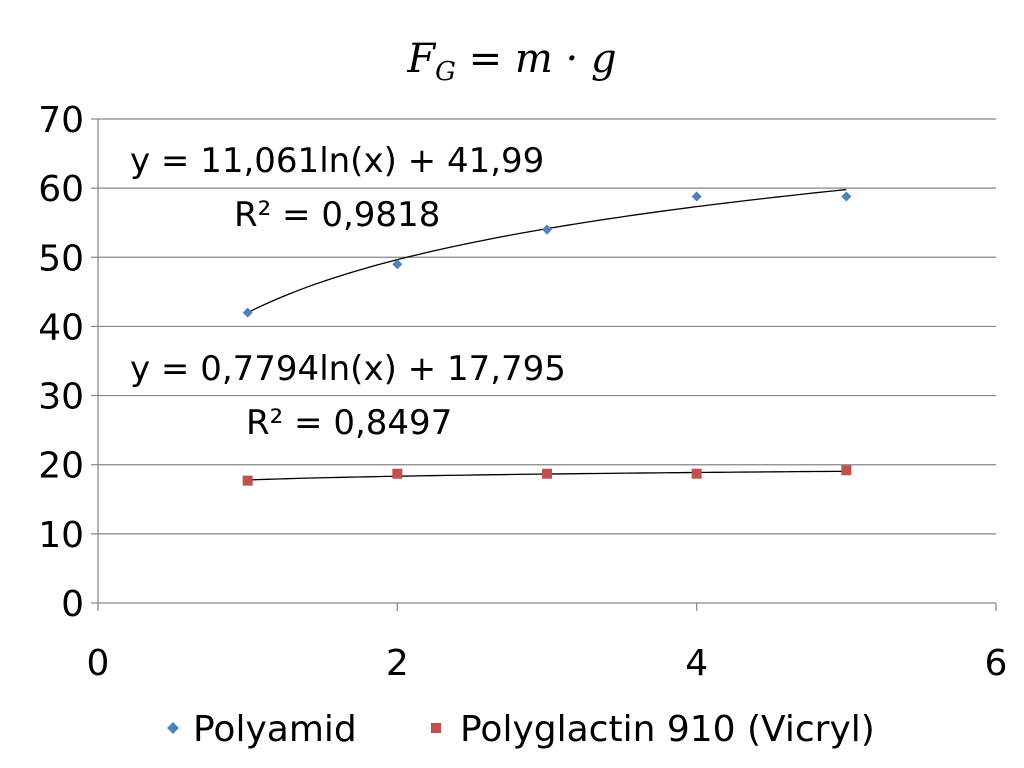  Describe the element at coordinates (996, 663) in the screenshot. I see `x-tick-label: 6` at that location.